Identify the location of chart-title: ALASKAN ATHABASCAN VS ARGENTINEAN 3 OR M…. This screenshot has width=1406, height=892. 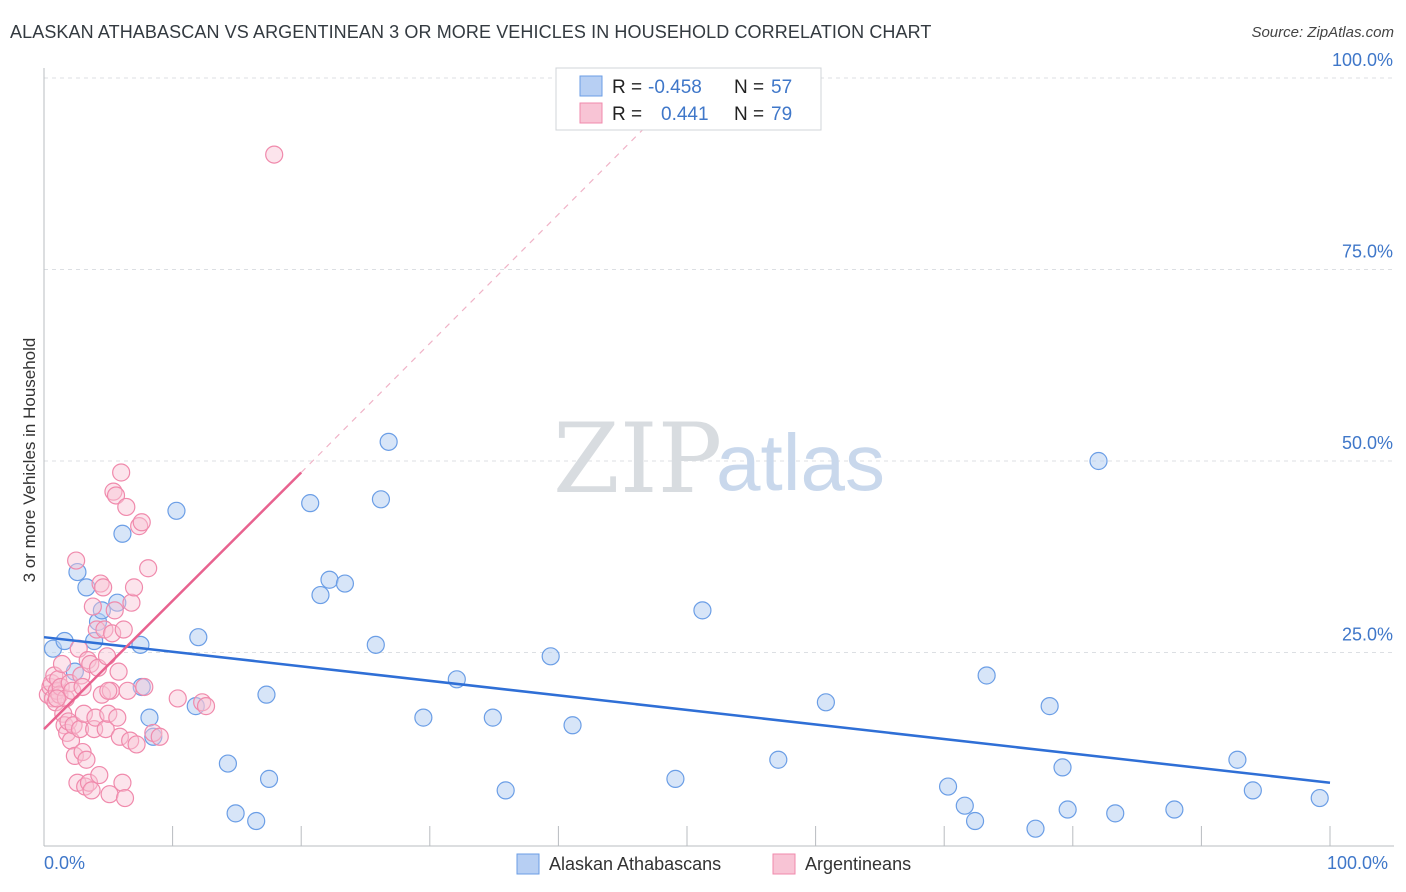
(471, 32).